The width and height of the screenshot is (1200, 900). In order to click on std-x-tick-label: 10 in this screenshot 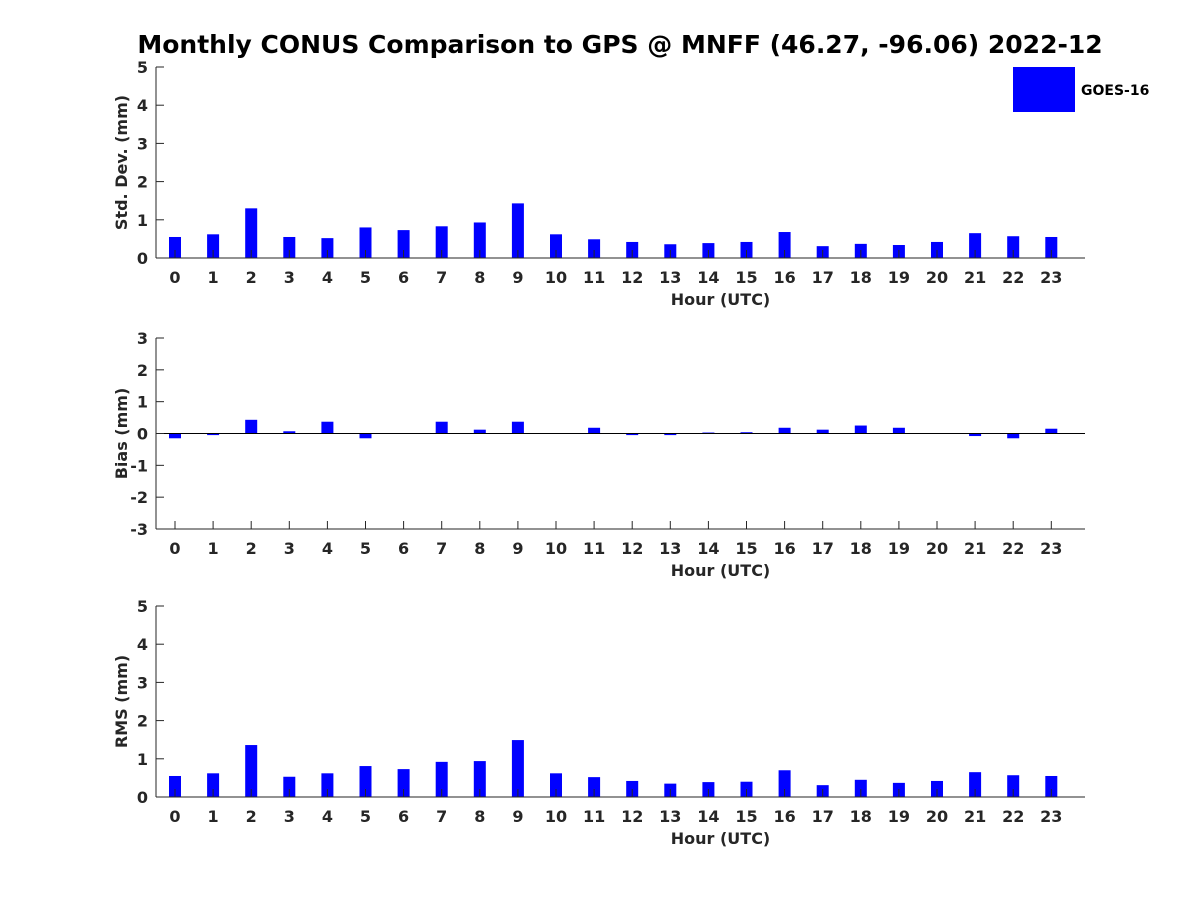, I will do `click(556, 277)`.